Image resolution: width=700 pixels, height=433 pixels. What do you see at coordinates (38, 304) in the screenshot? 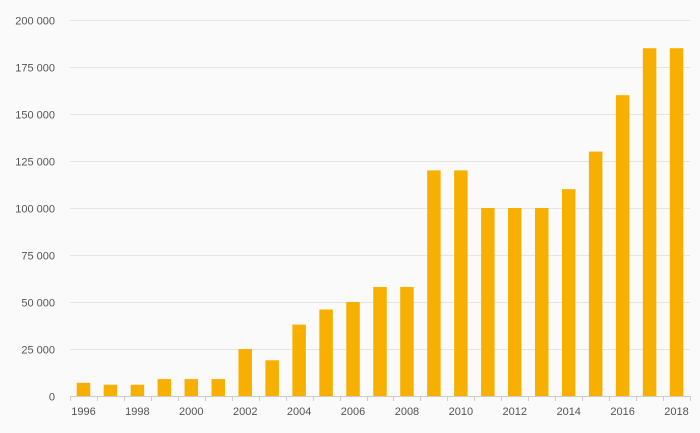
I see `y-tick-label: 50 000` at bounding box center [38, 304].